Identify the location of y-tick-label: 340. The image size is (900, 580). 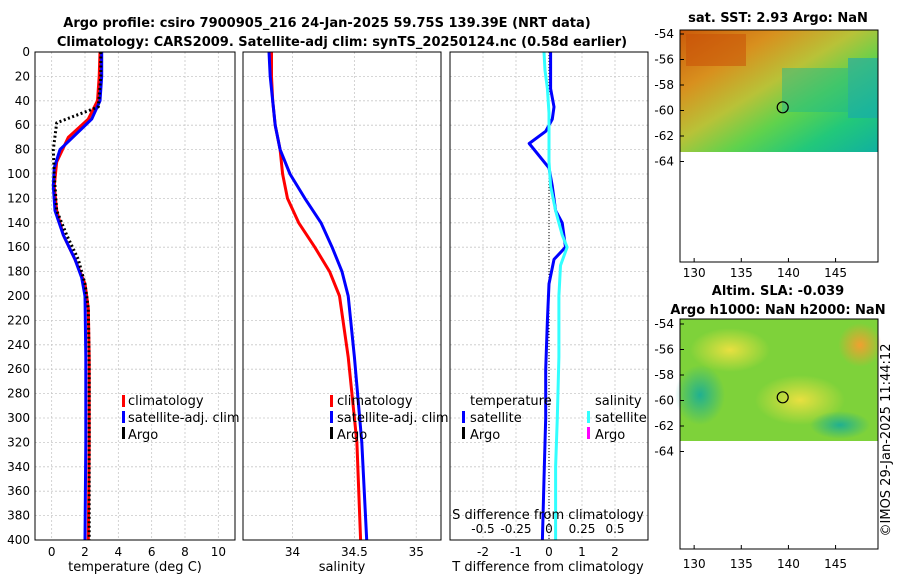
(18, 467).